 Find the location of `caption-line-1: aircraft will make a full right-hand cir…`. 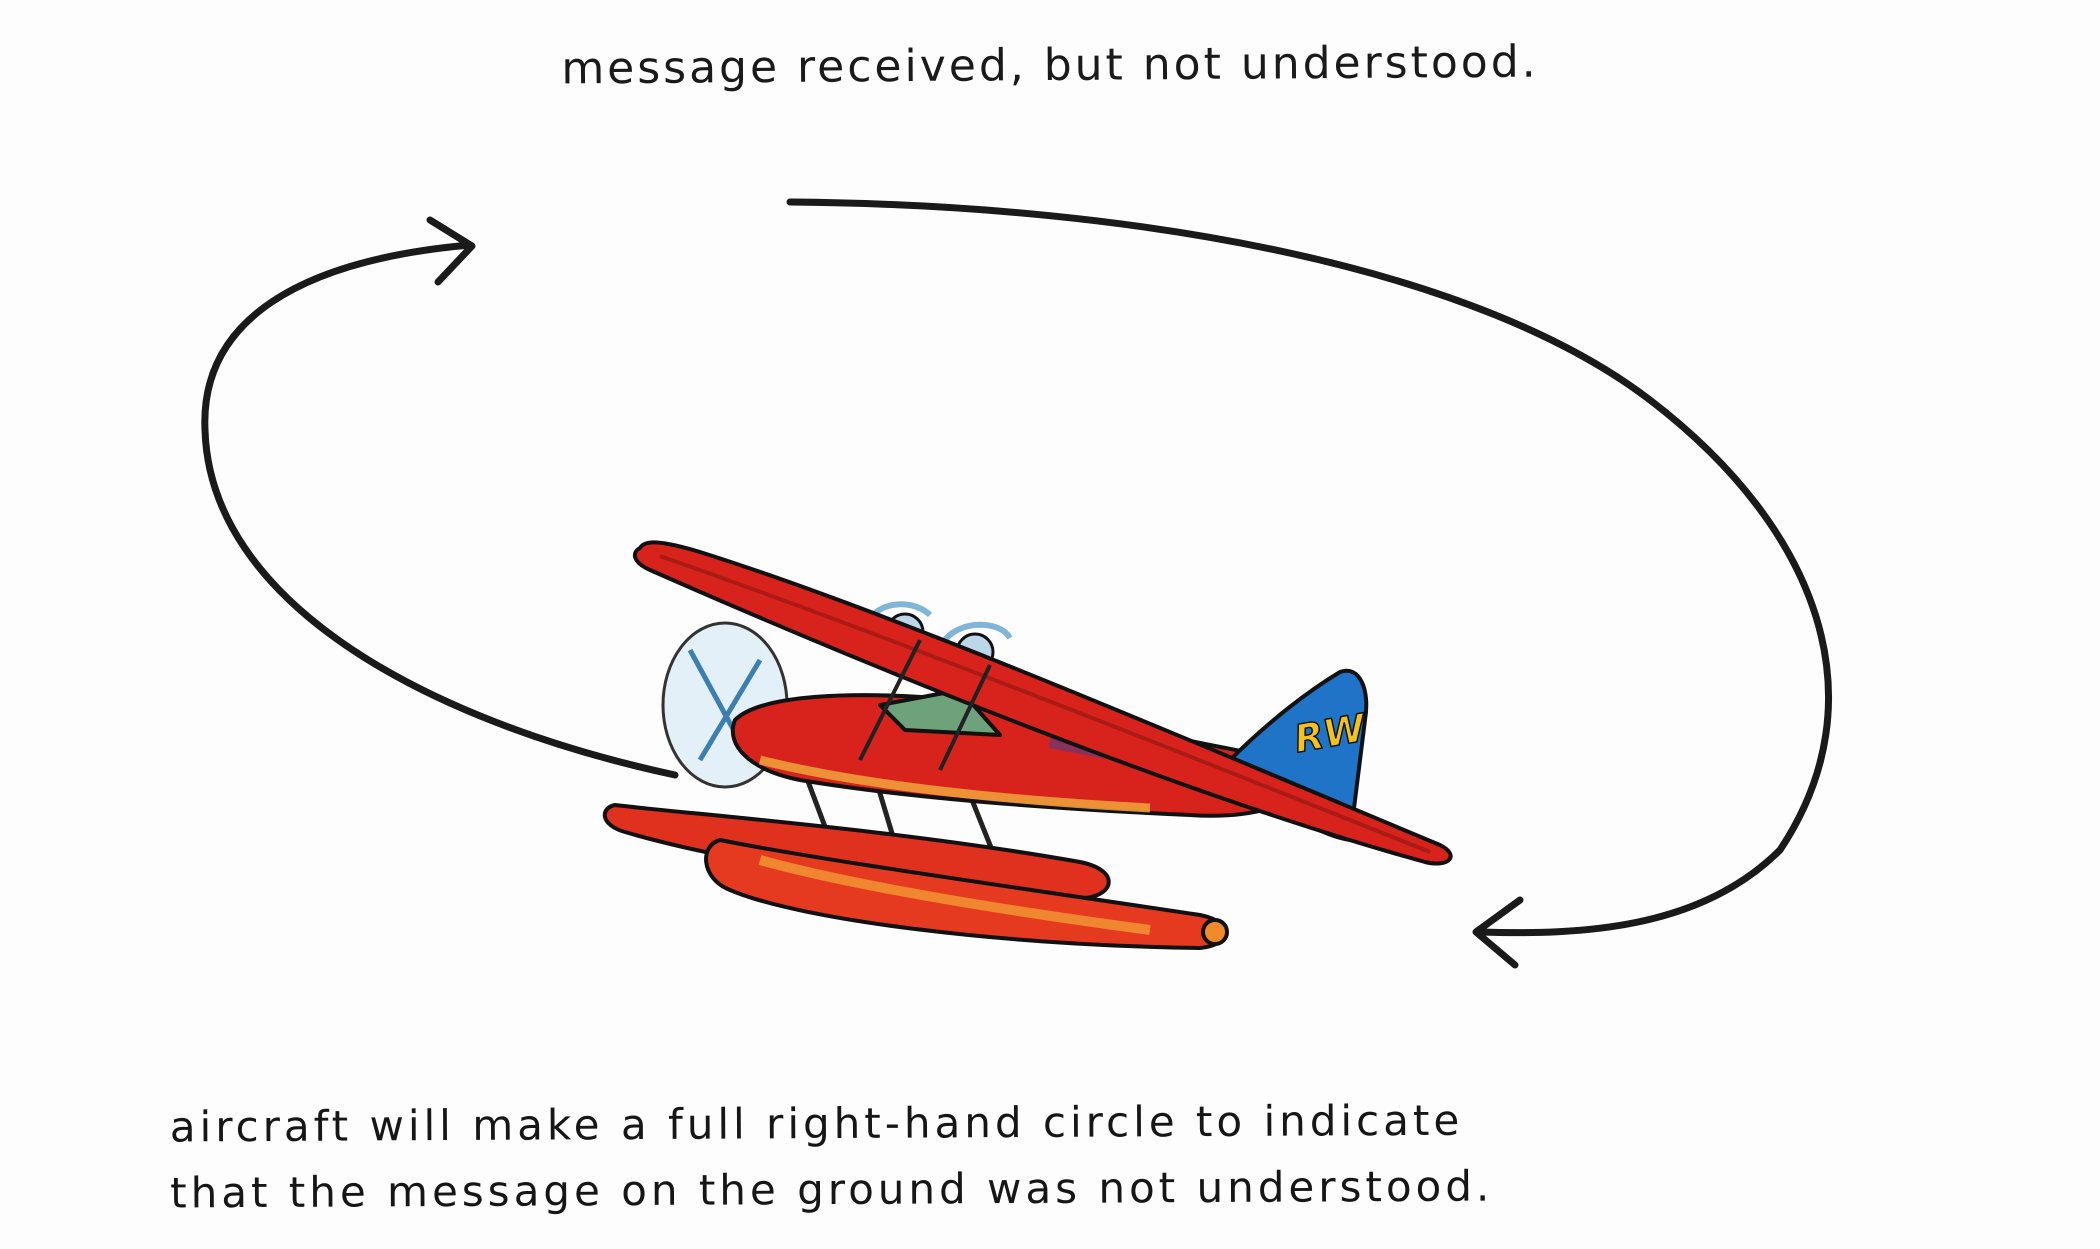

caption-line-1: aircraft will make a full right-hand cir… is located at coordinates (816, 1123).